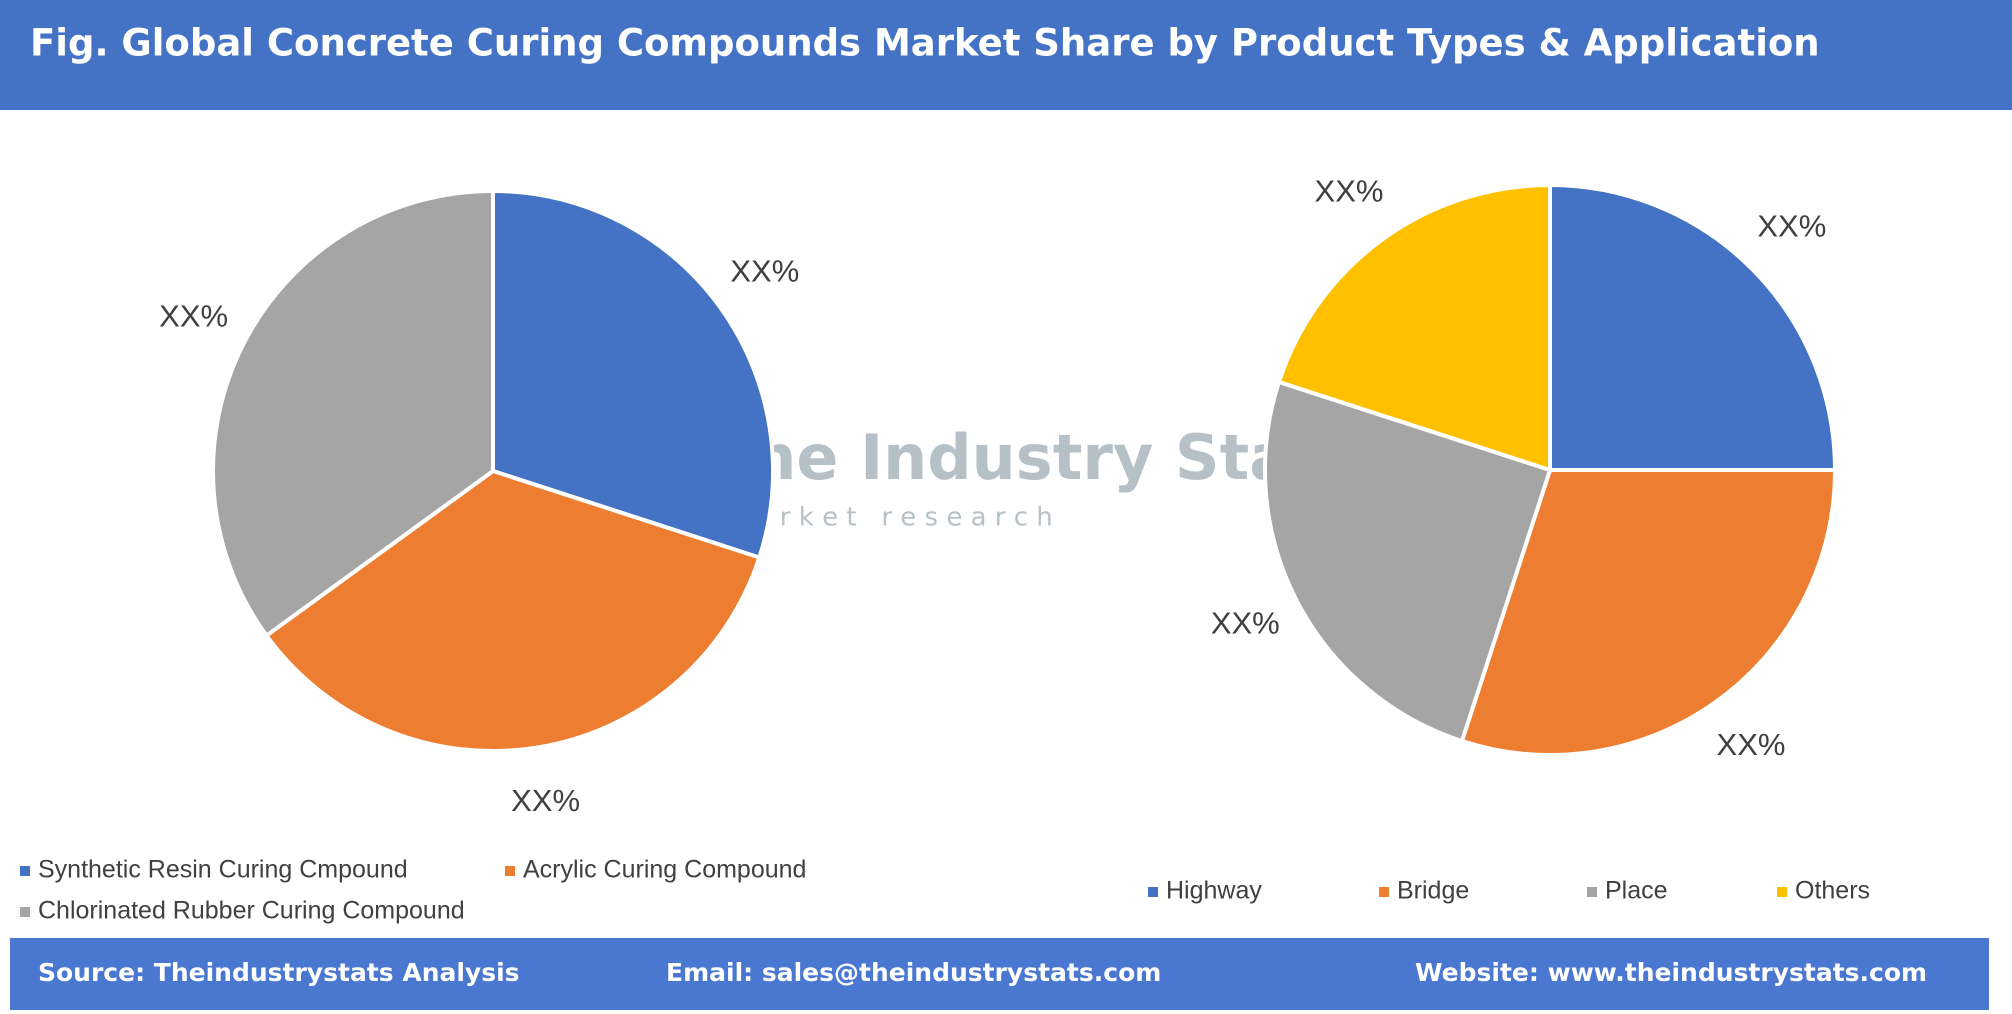 This screenshot has height=1014, width=2012. Describe the element at coordinates (887, 518) in the screenshot. I see `watermark-tagline: m a r k e t r e s e a r c h` at that location.